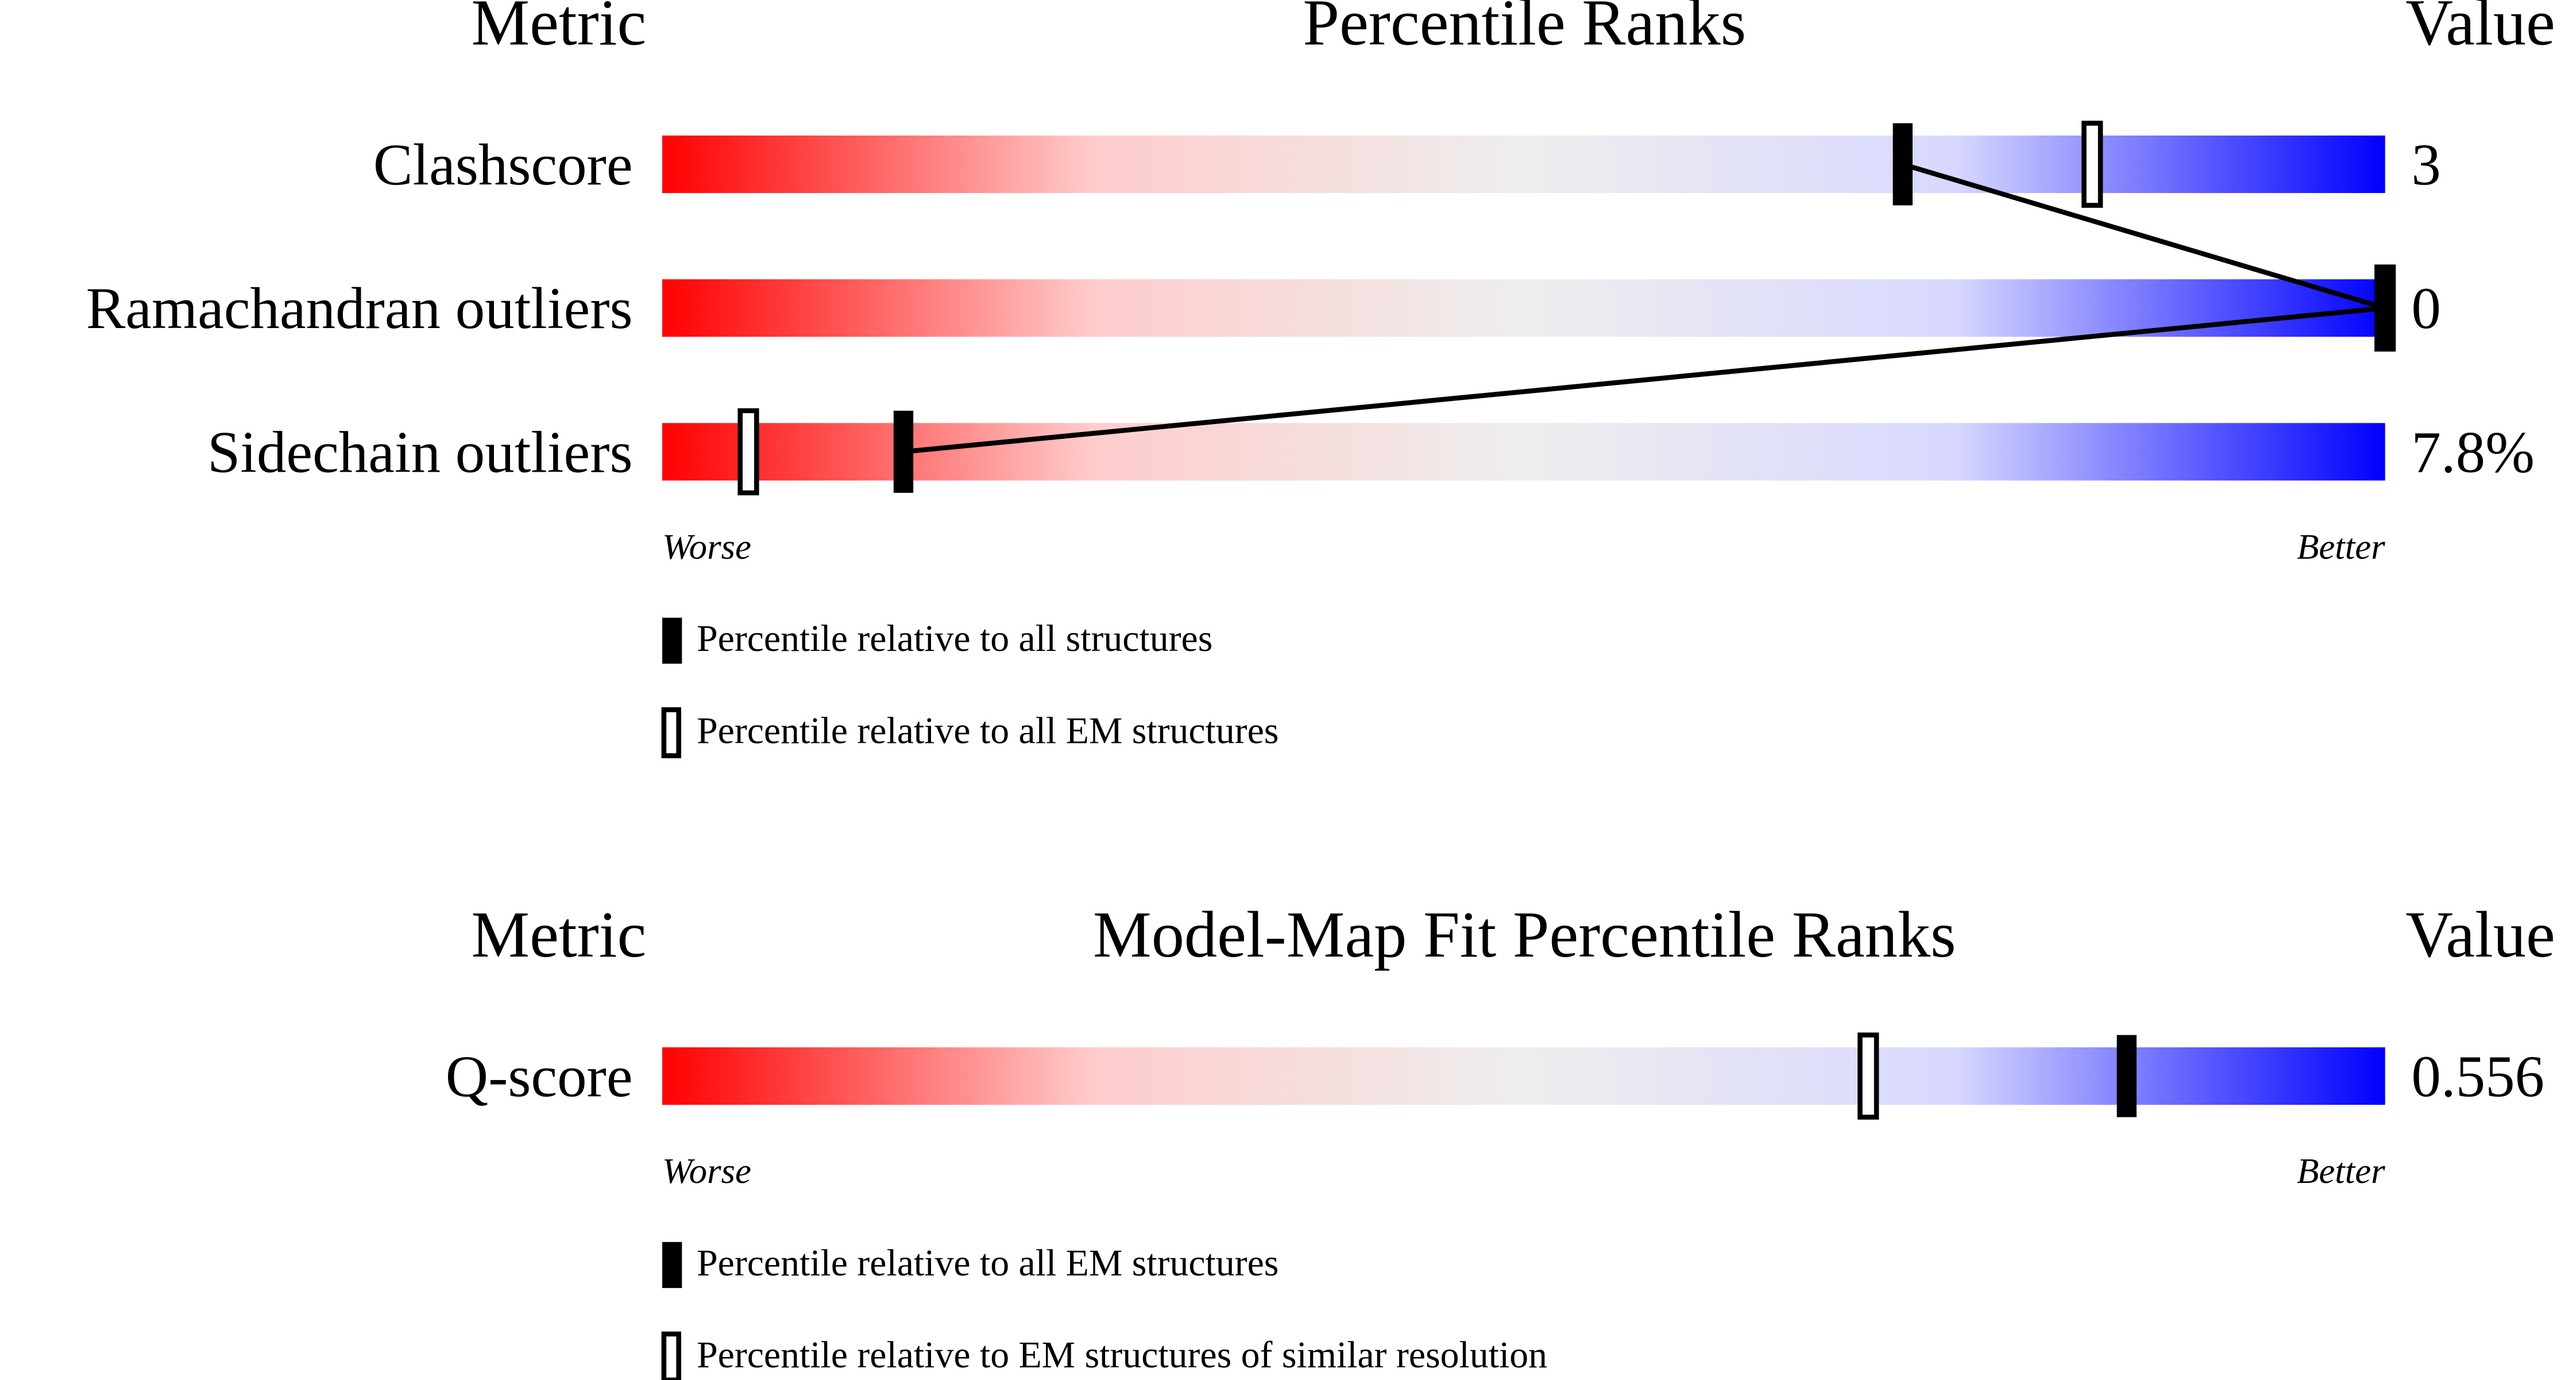  Describe the element at coordinates (2425, 165) in the screenshot. I see `metric-value: 3` at that location.